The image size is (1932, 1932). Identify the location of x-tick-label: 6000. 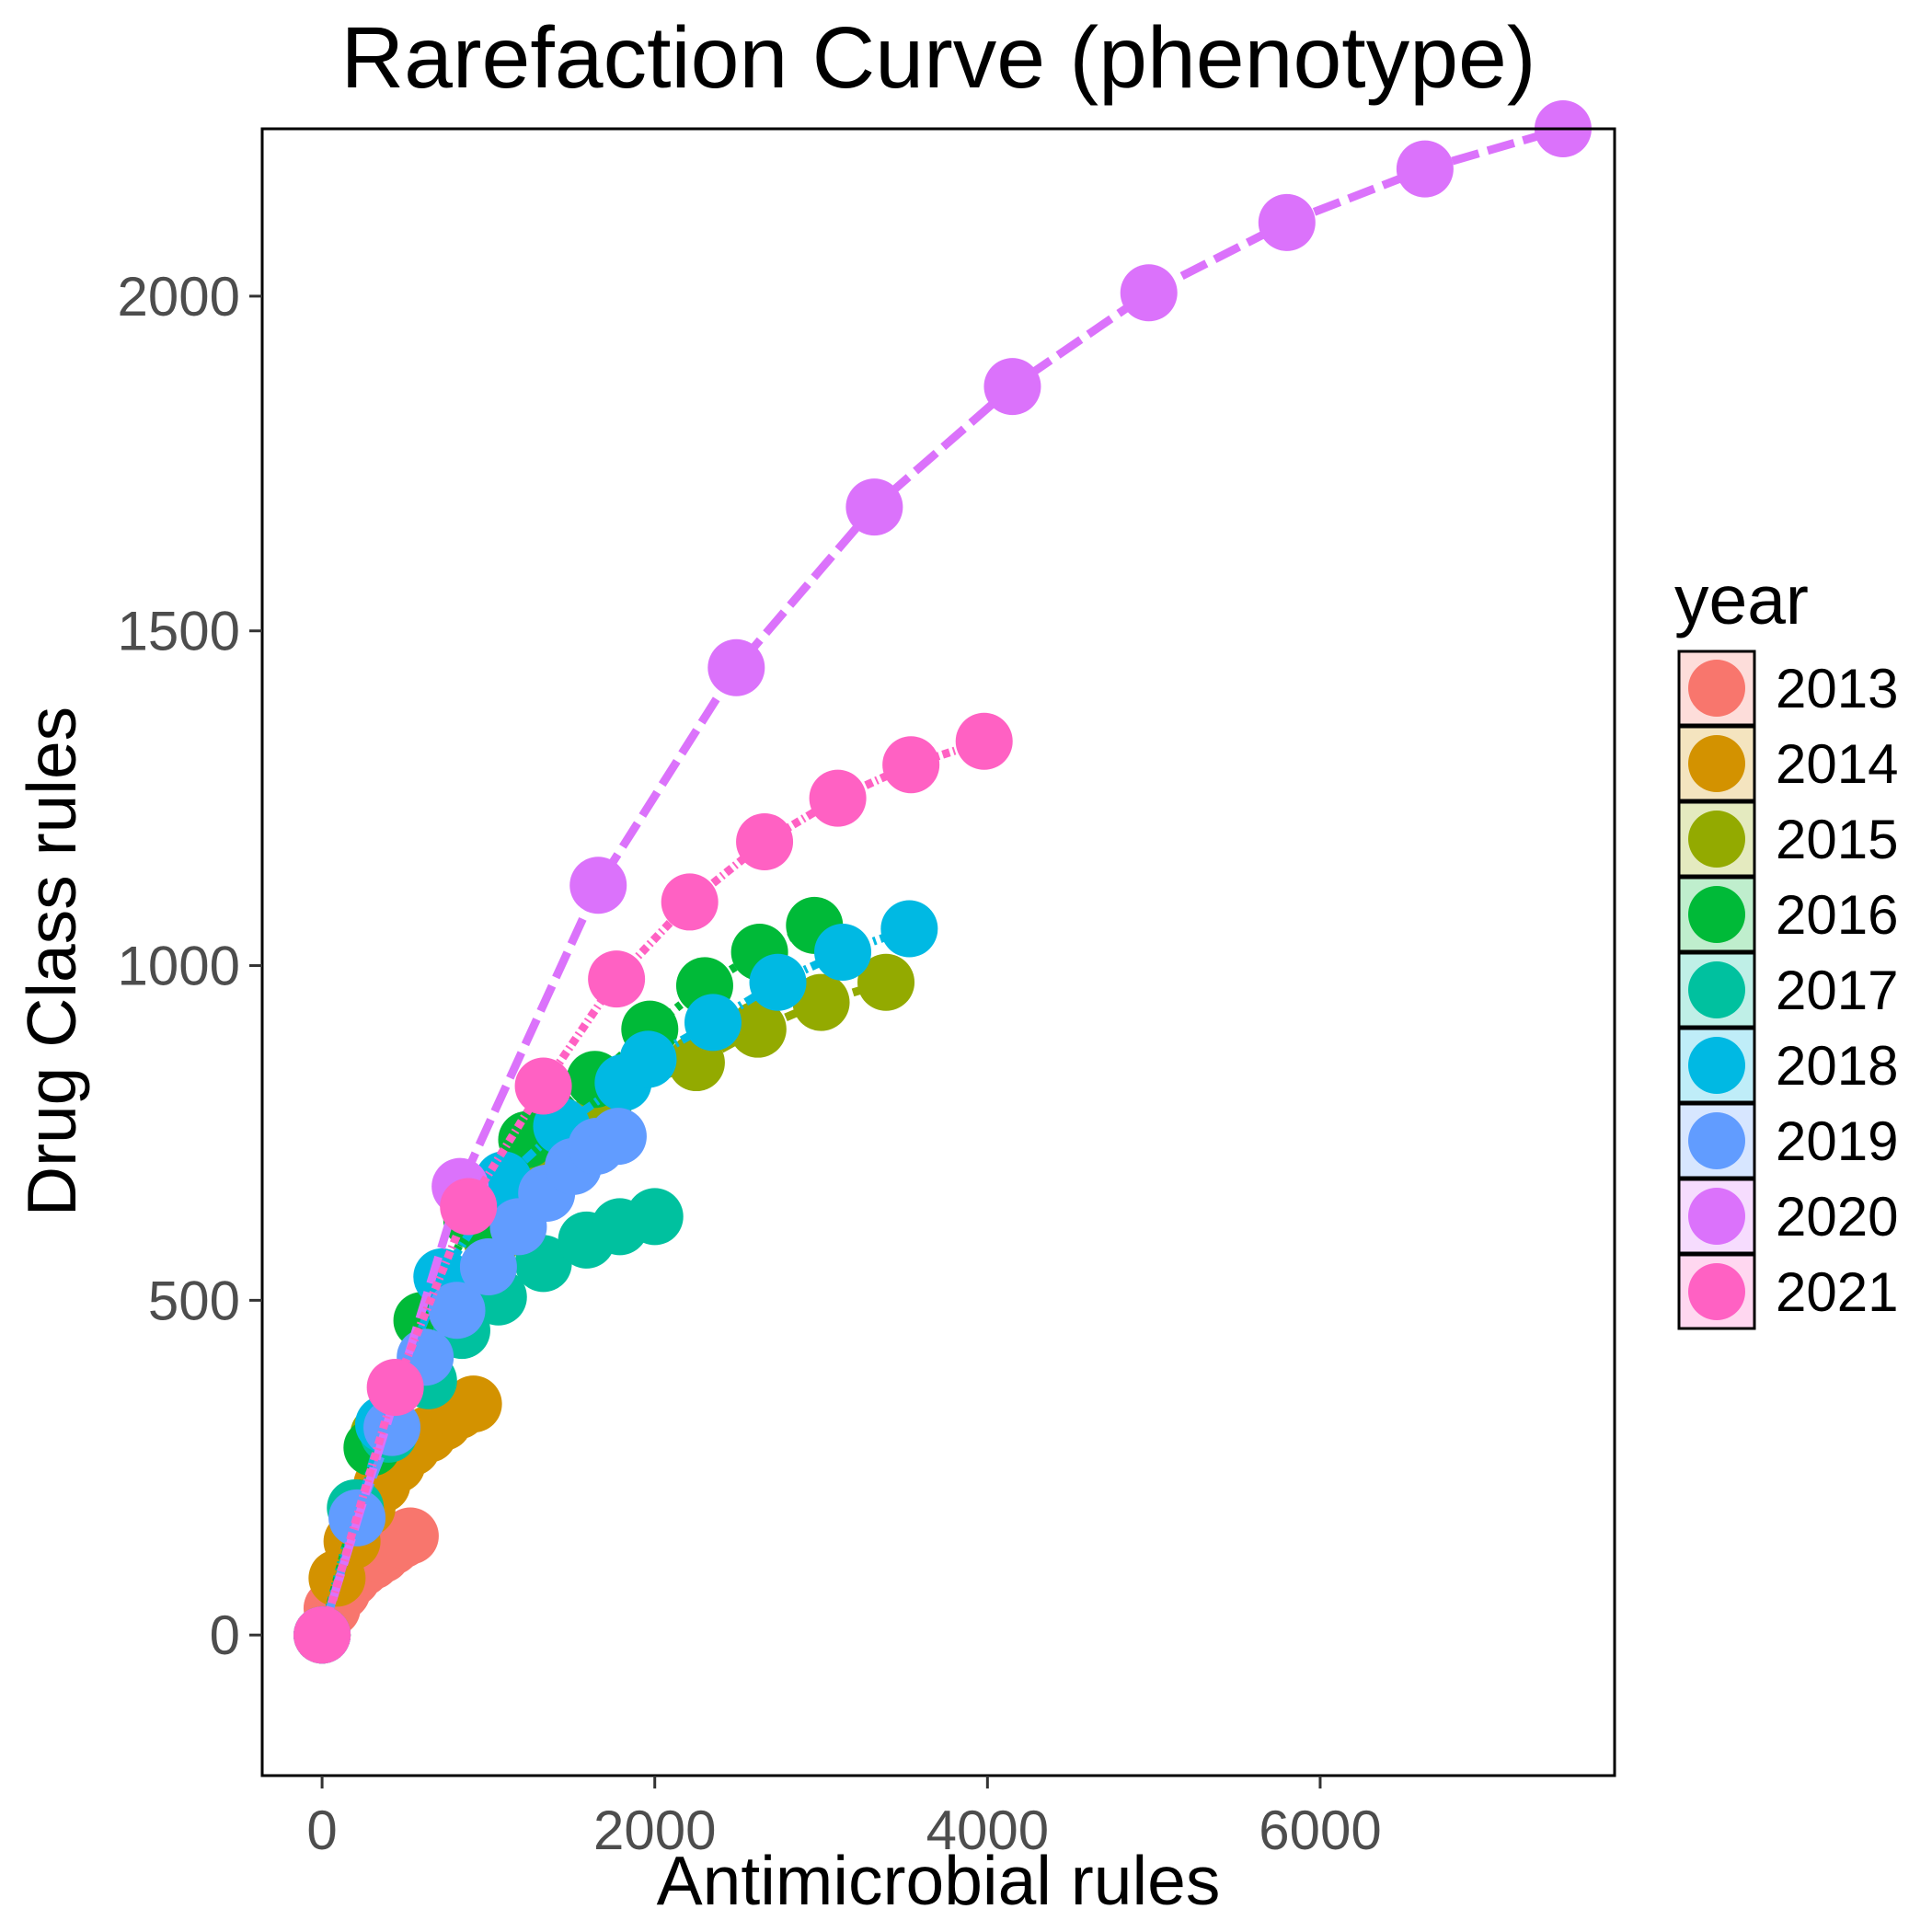
(1320, 1830).